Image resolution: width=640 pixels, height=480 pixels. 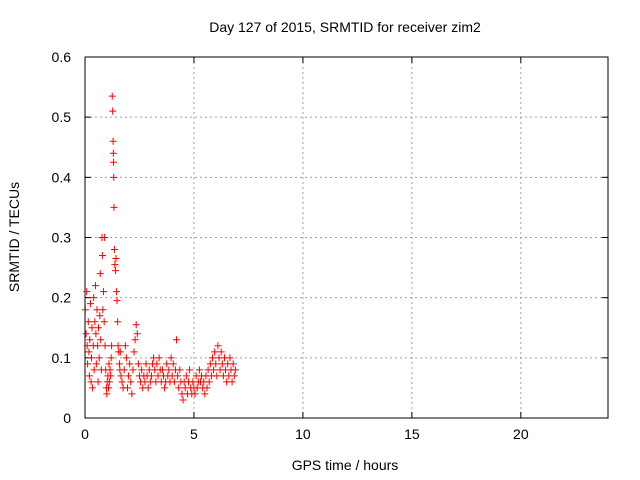 I want to click on y-tick-label: 0.4, so click(x=62, y=177).